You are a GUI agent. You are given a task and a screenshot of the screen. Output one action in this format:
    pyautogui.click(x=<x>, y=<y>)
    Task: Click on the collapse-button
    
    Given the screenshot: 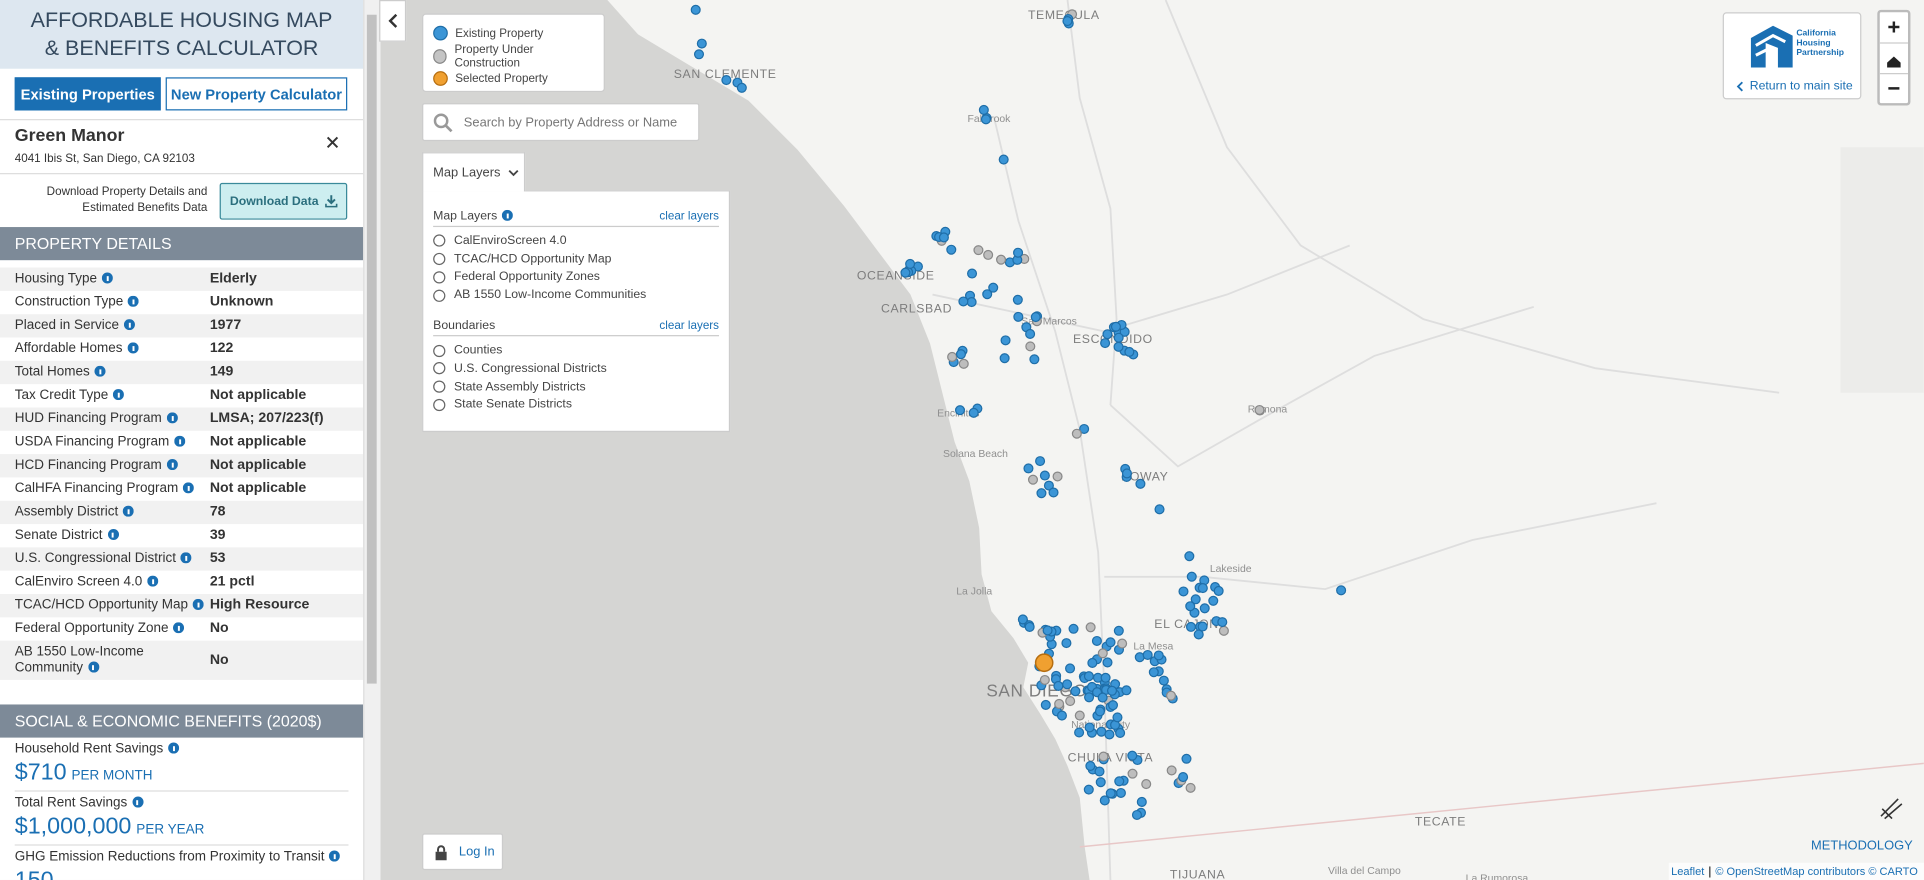 What is the action you would take?
    pyautogui.click(x=393, y=21)
    